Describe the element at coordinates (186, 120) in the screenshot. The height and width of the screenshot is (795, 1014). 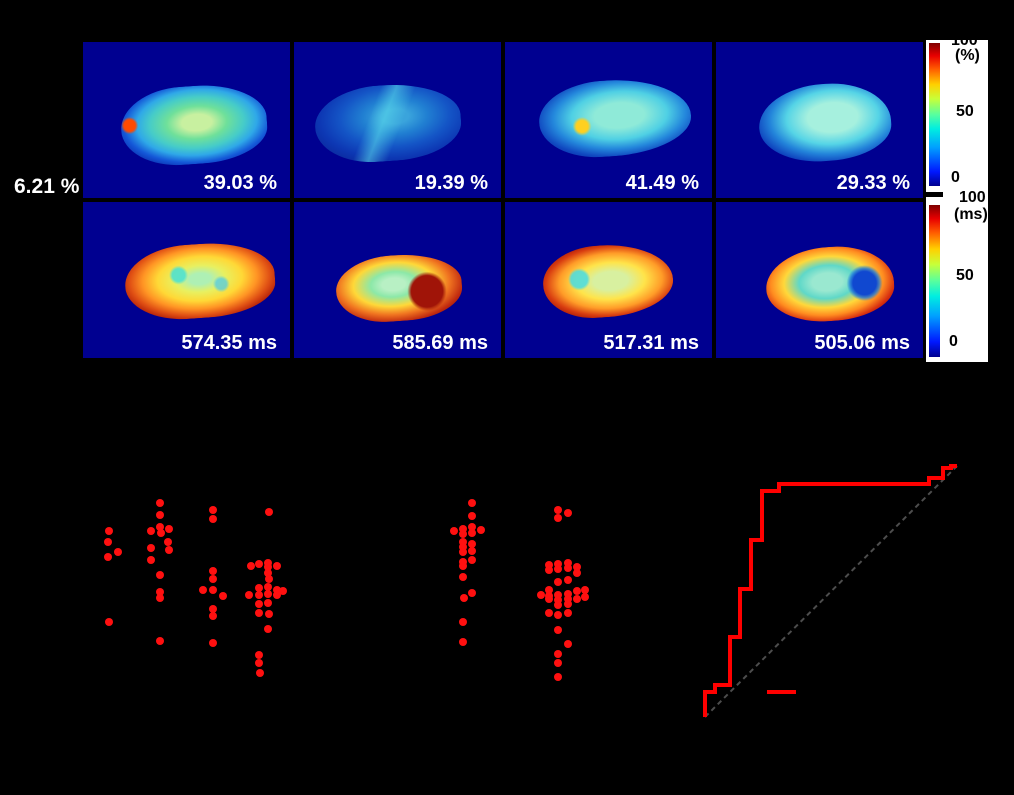
I see `map-panel-row1-col1: 39.03 %` at that location.